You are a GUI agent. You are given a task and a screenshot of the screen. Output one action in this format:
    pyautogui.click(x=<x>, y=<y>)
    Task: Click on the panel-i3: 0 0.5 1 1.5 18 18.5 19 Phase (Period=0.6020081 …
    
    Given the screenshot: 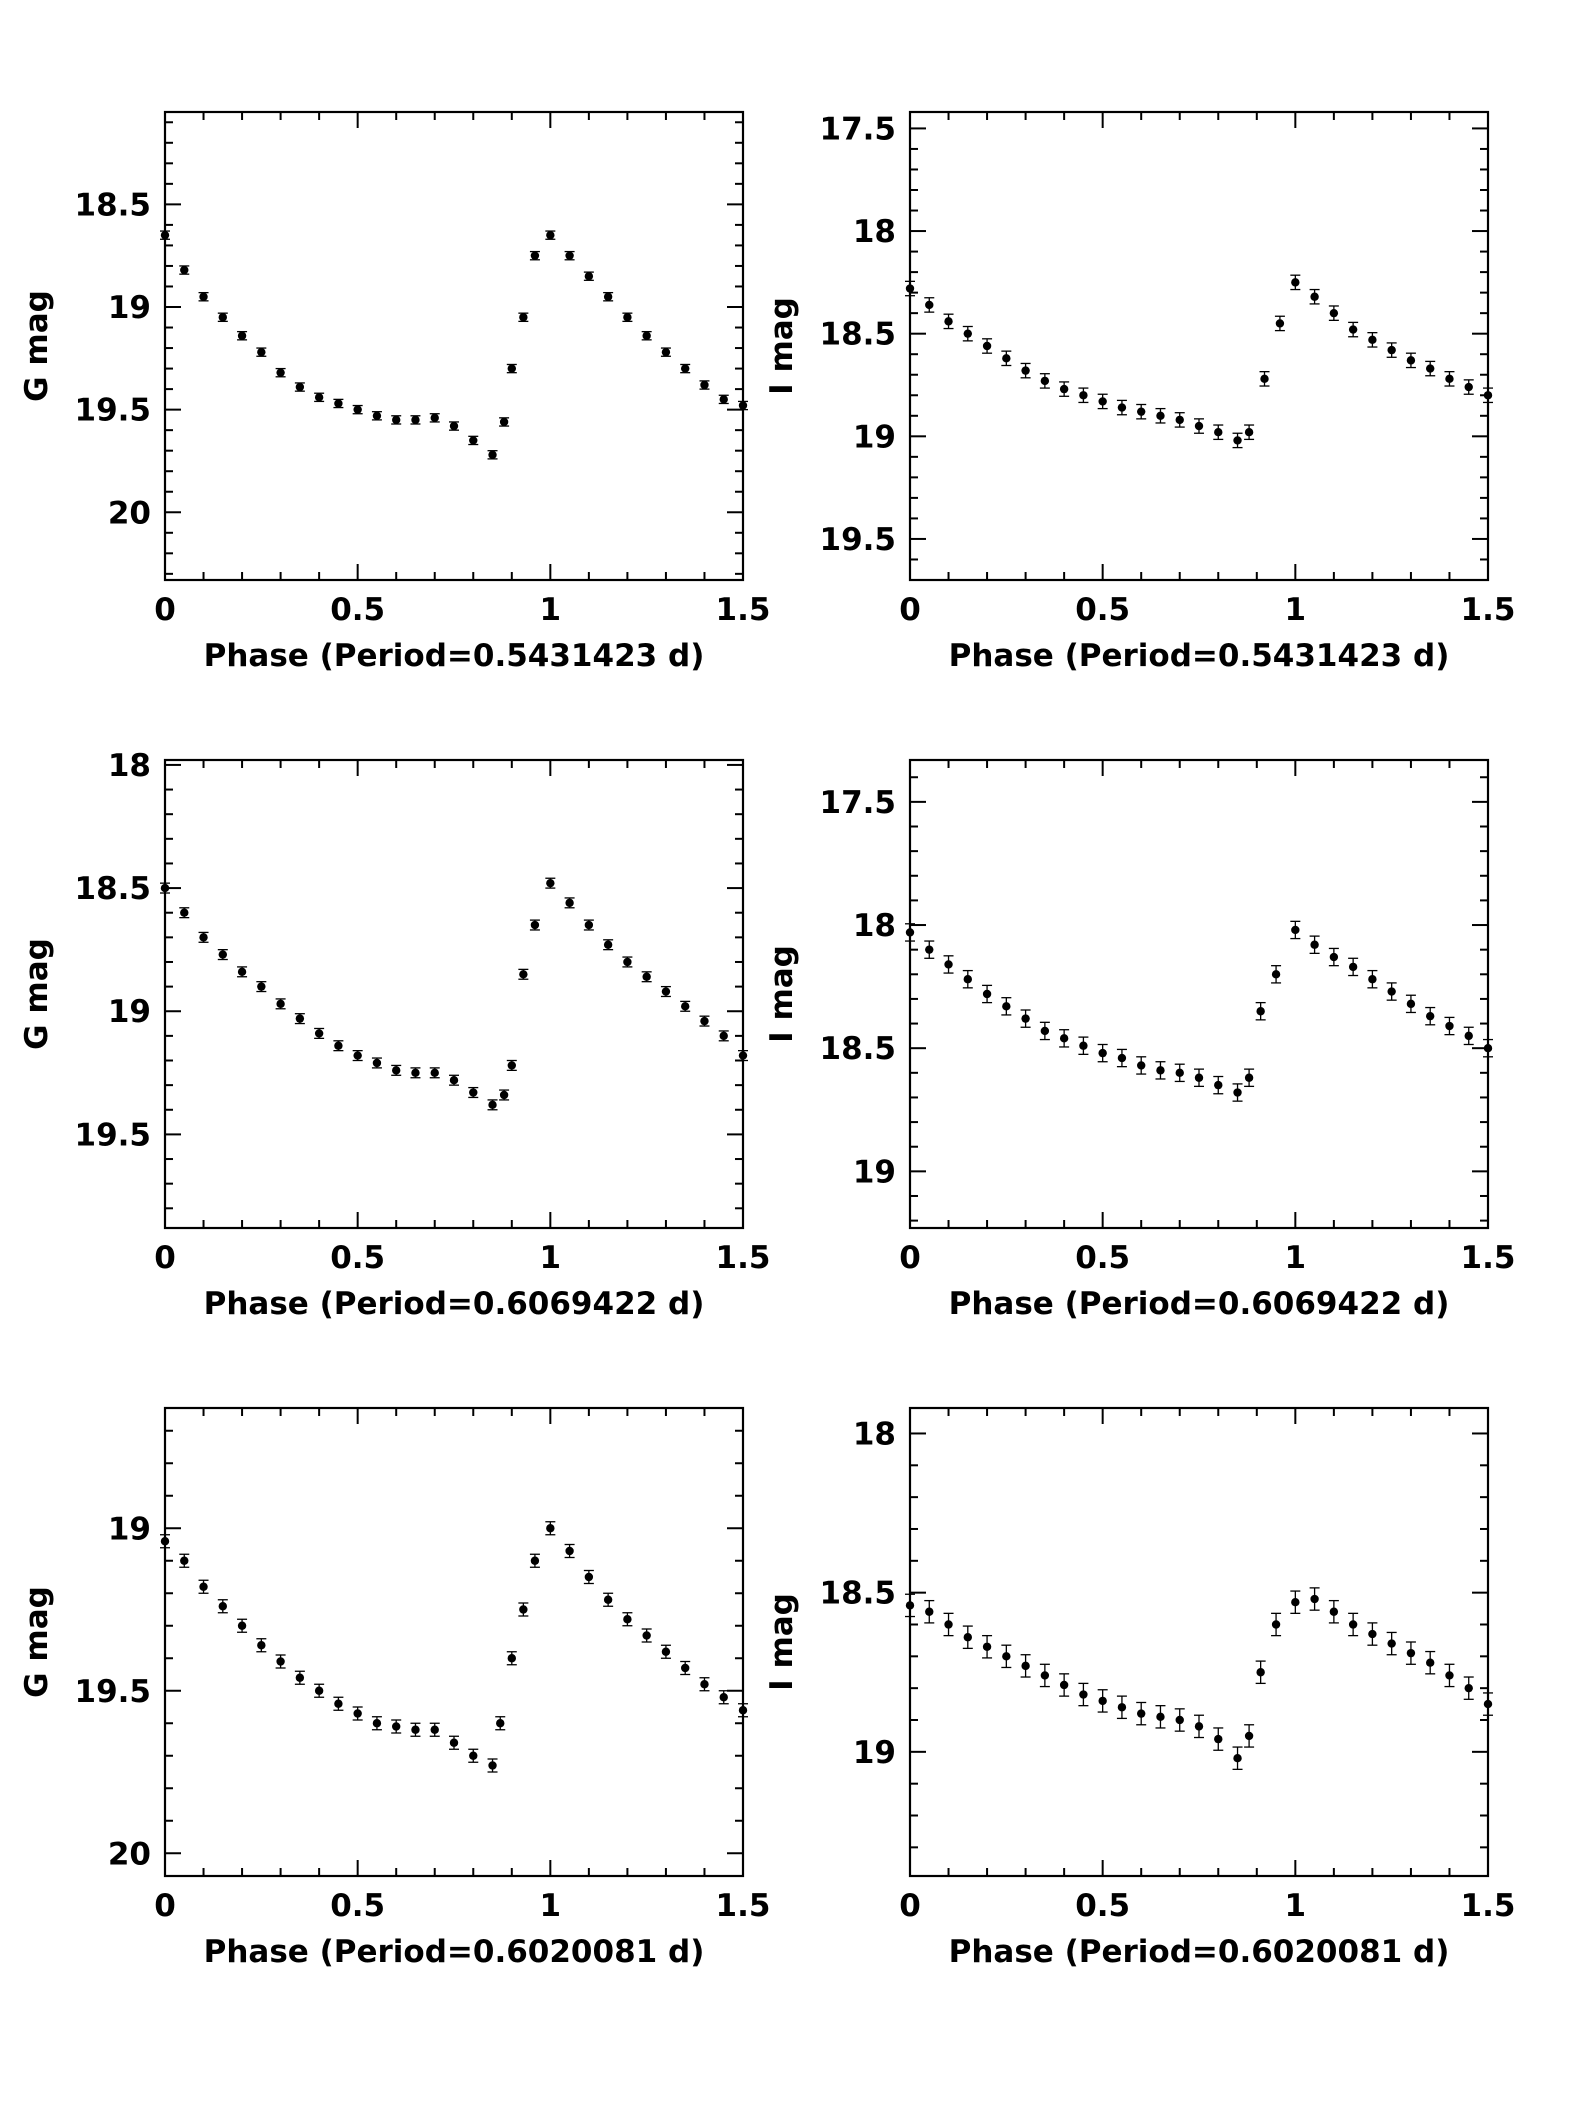 What is the action you would take?
    pyautogui.click(x=1139, y=1688)
    